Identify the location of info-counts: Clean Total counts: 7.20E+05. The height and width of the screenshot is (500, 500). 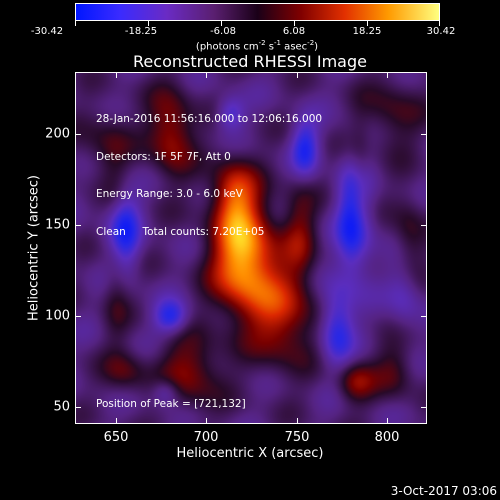
(180, 231).